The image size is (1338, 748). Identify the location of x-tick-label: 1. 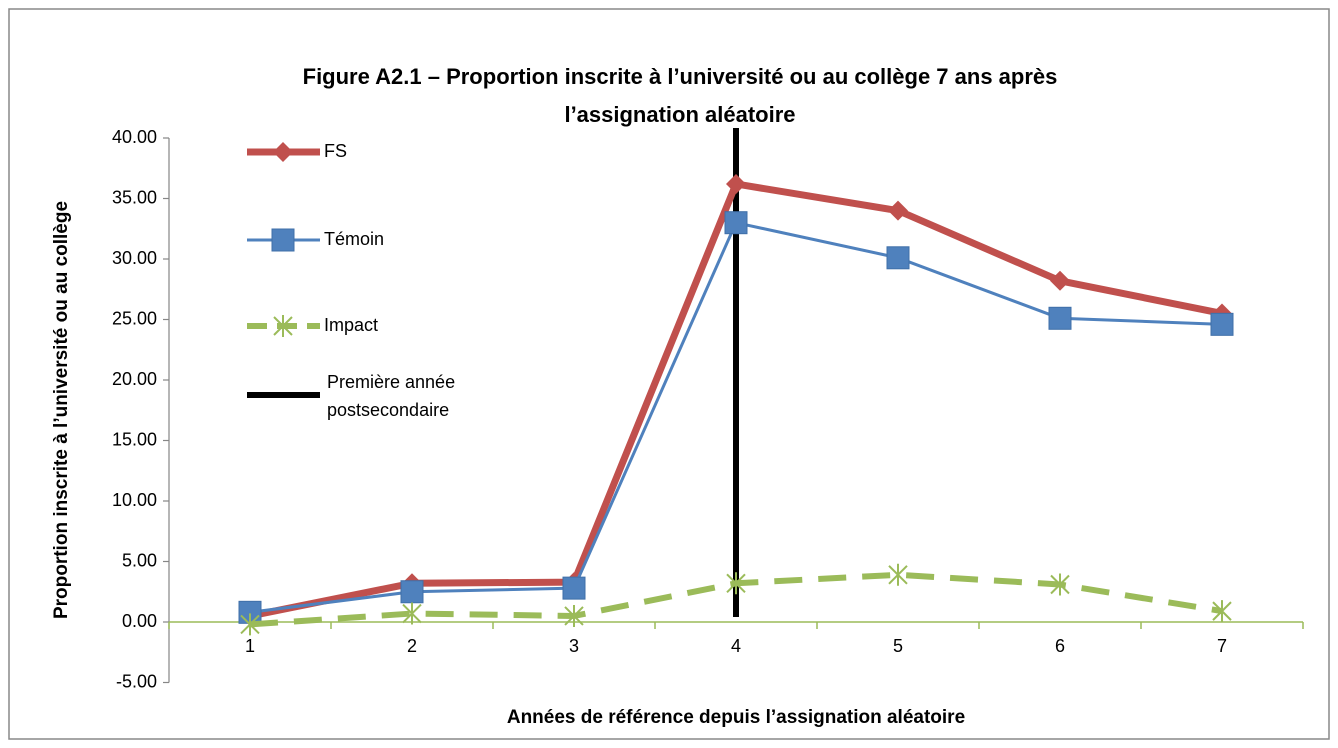
(250, 646).